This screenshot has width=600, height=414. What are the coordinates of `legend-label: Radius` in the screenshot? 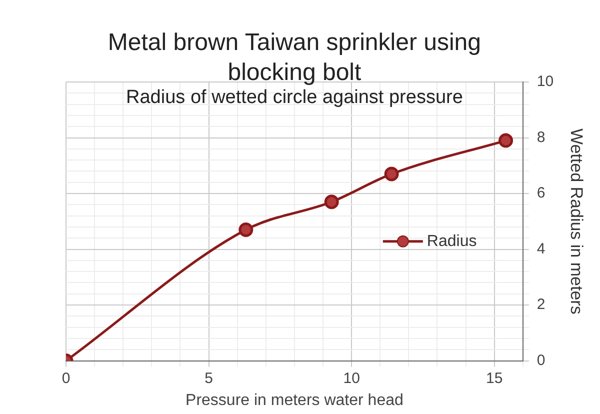 It's located at (451, 241).